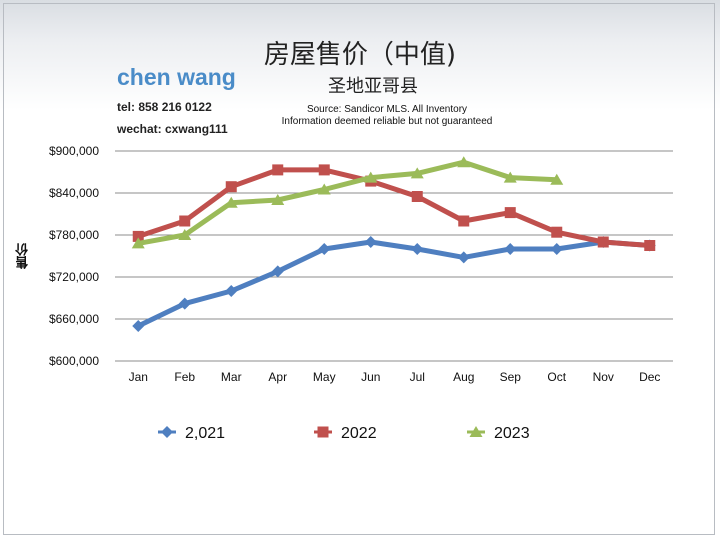 This screenshot has height=540, width=720. What do you see at coordinates (512, 433) in the screenshot?
I see `legend-label: 2023` at bounding box center [512, 433].